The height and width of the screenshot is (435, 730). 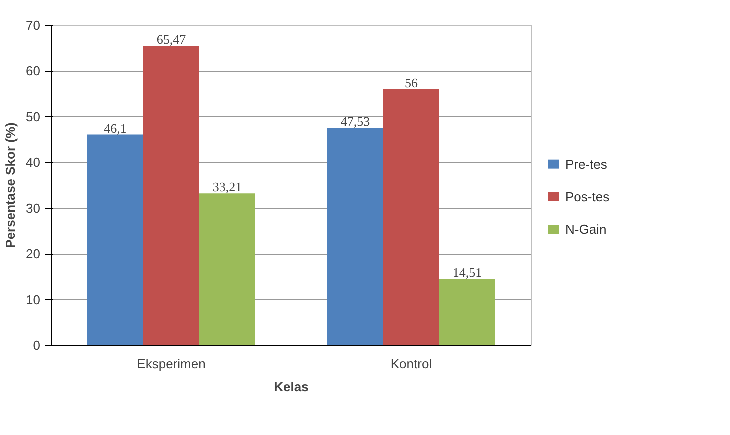 I want to click on data-label: 56, so click(x=411, y=83).